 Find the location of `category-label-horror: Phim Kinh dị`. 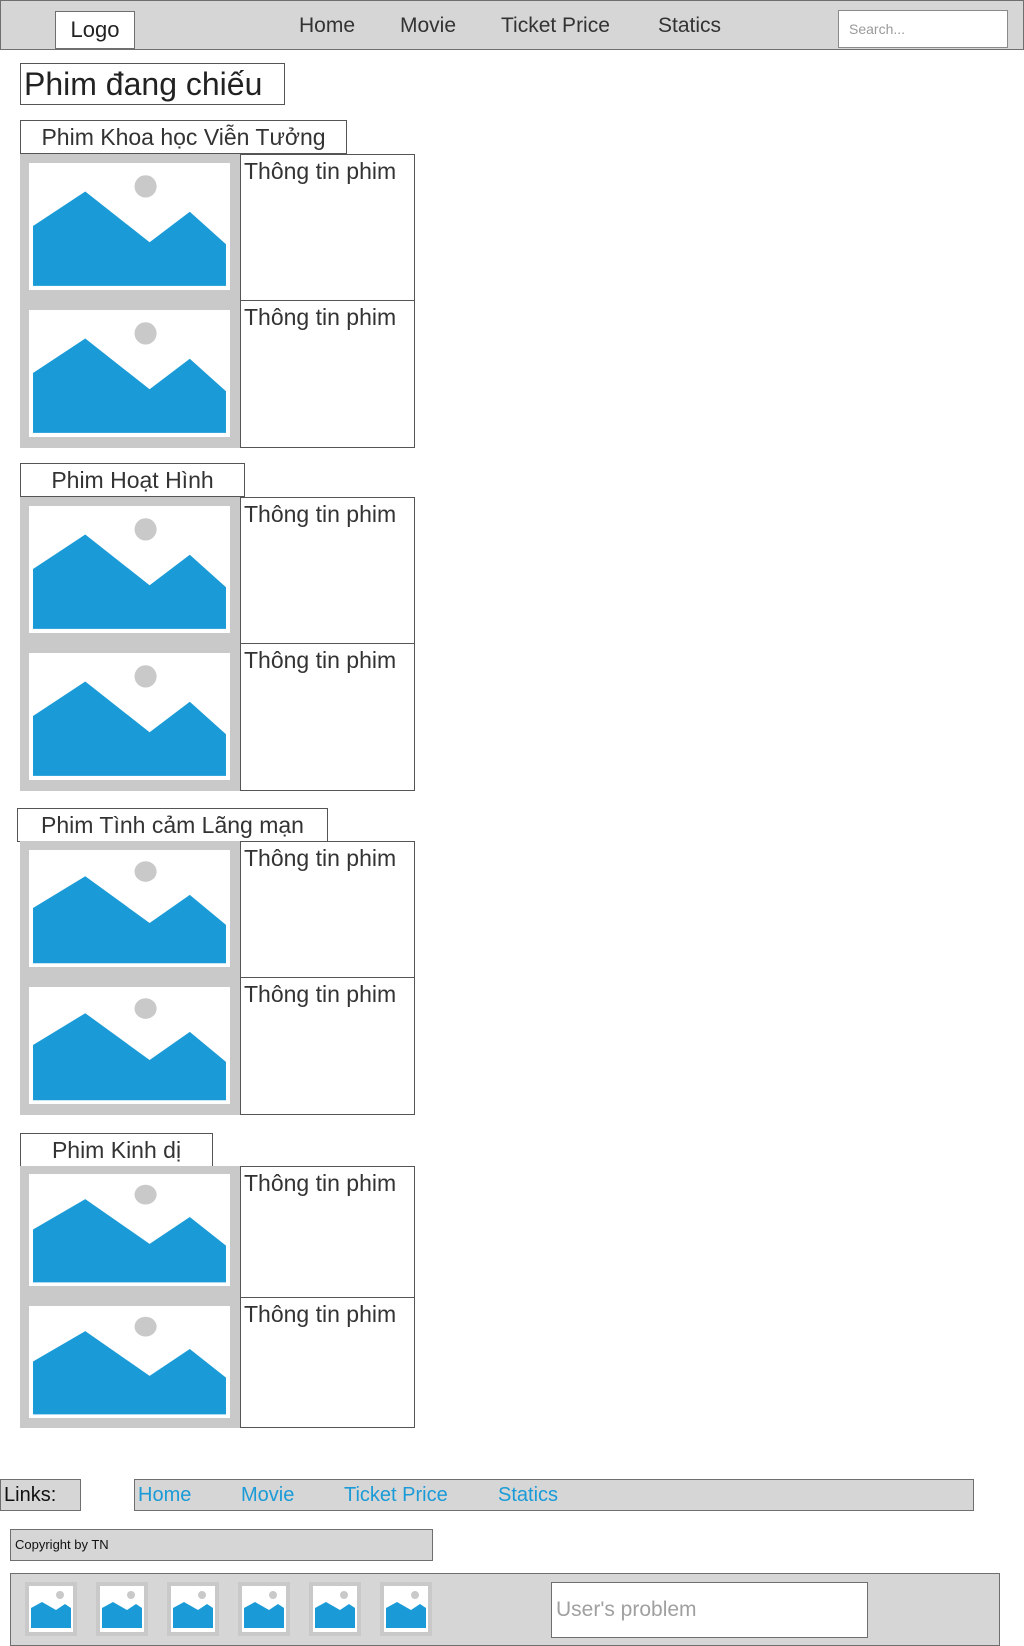

category-label-horror: Phim Kinh dị is located at coordinates (116, 1150).